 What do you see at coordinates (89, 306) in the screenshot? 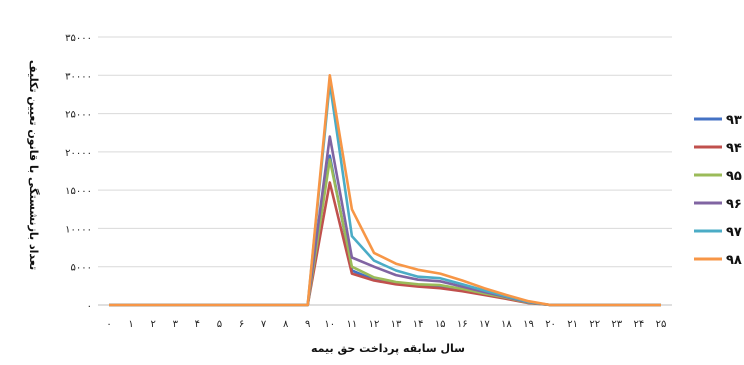
I see `y-tick-label: ۰` at bounding box center [89, 306].